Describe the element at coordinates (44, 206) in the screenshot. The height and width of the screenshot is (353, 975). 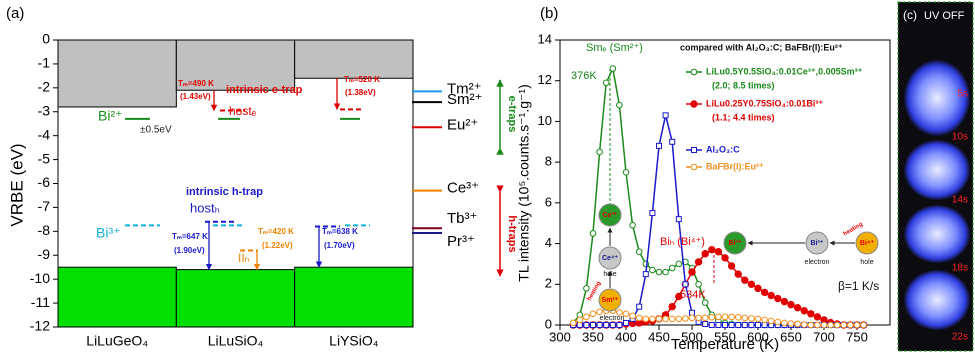
I see `y-tick-label: -7` at that location.